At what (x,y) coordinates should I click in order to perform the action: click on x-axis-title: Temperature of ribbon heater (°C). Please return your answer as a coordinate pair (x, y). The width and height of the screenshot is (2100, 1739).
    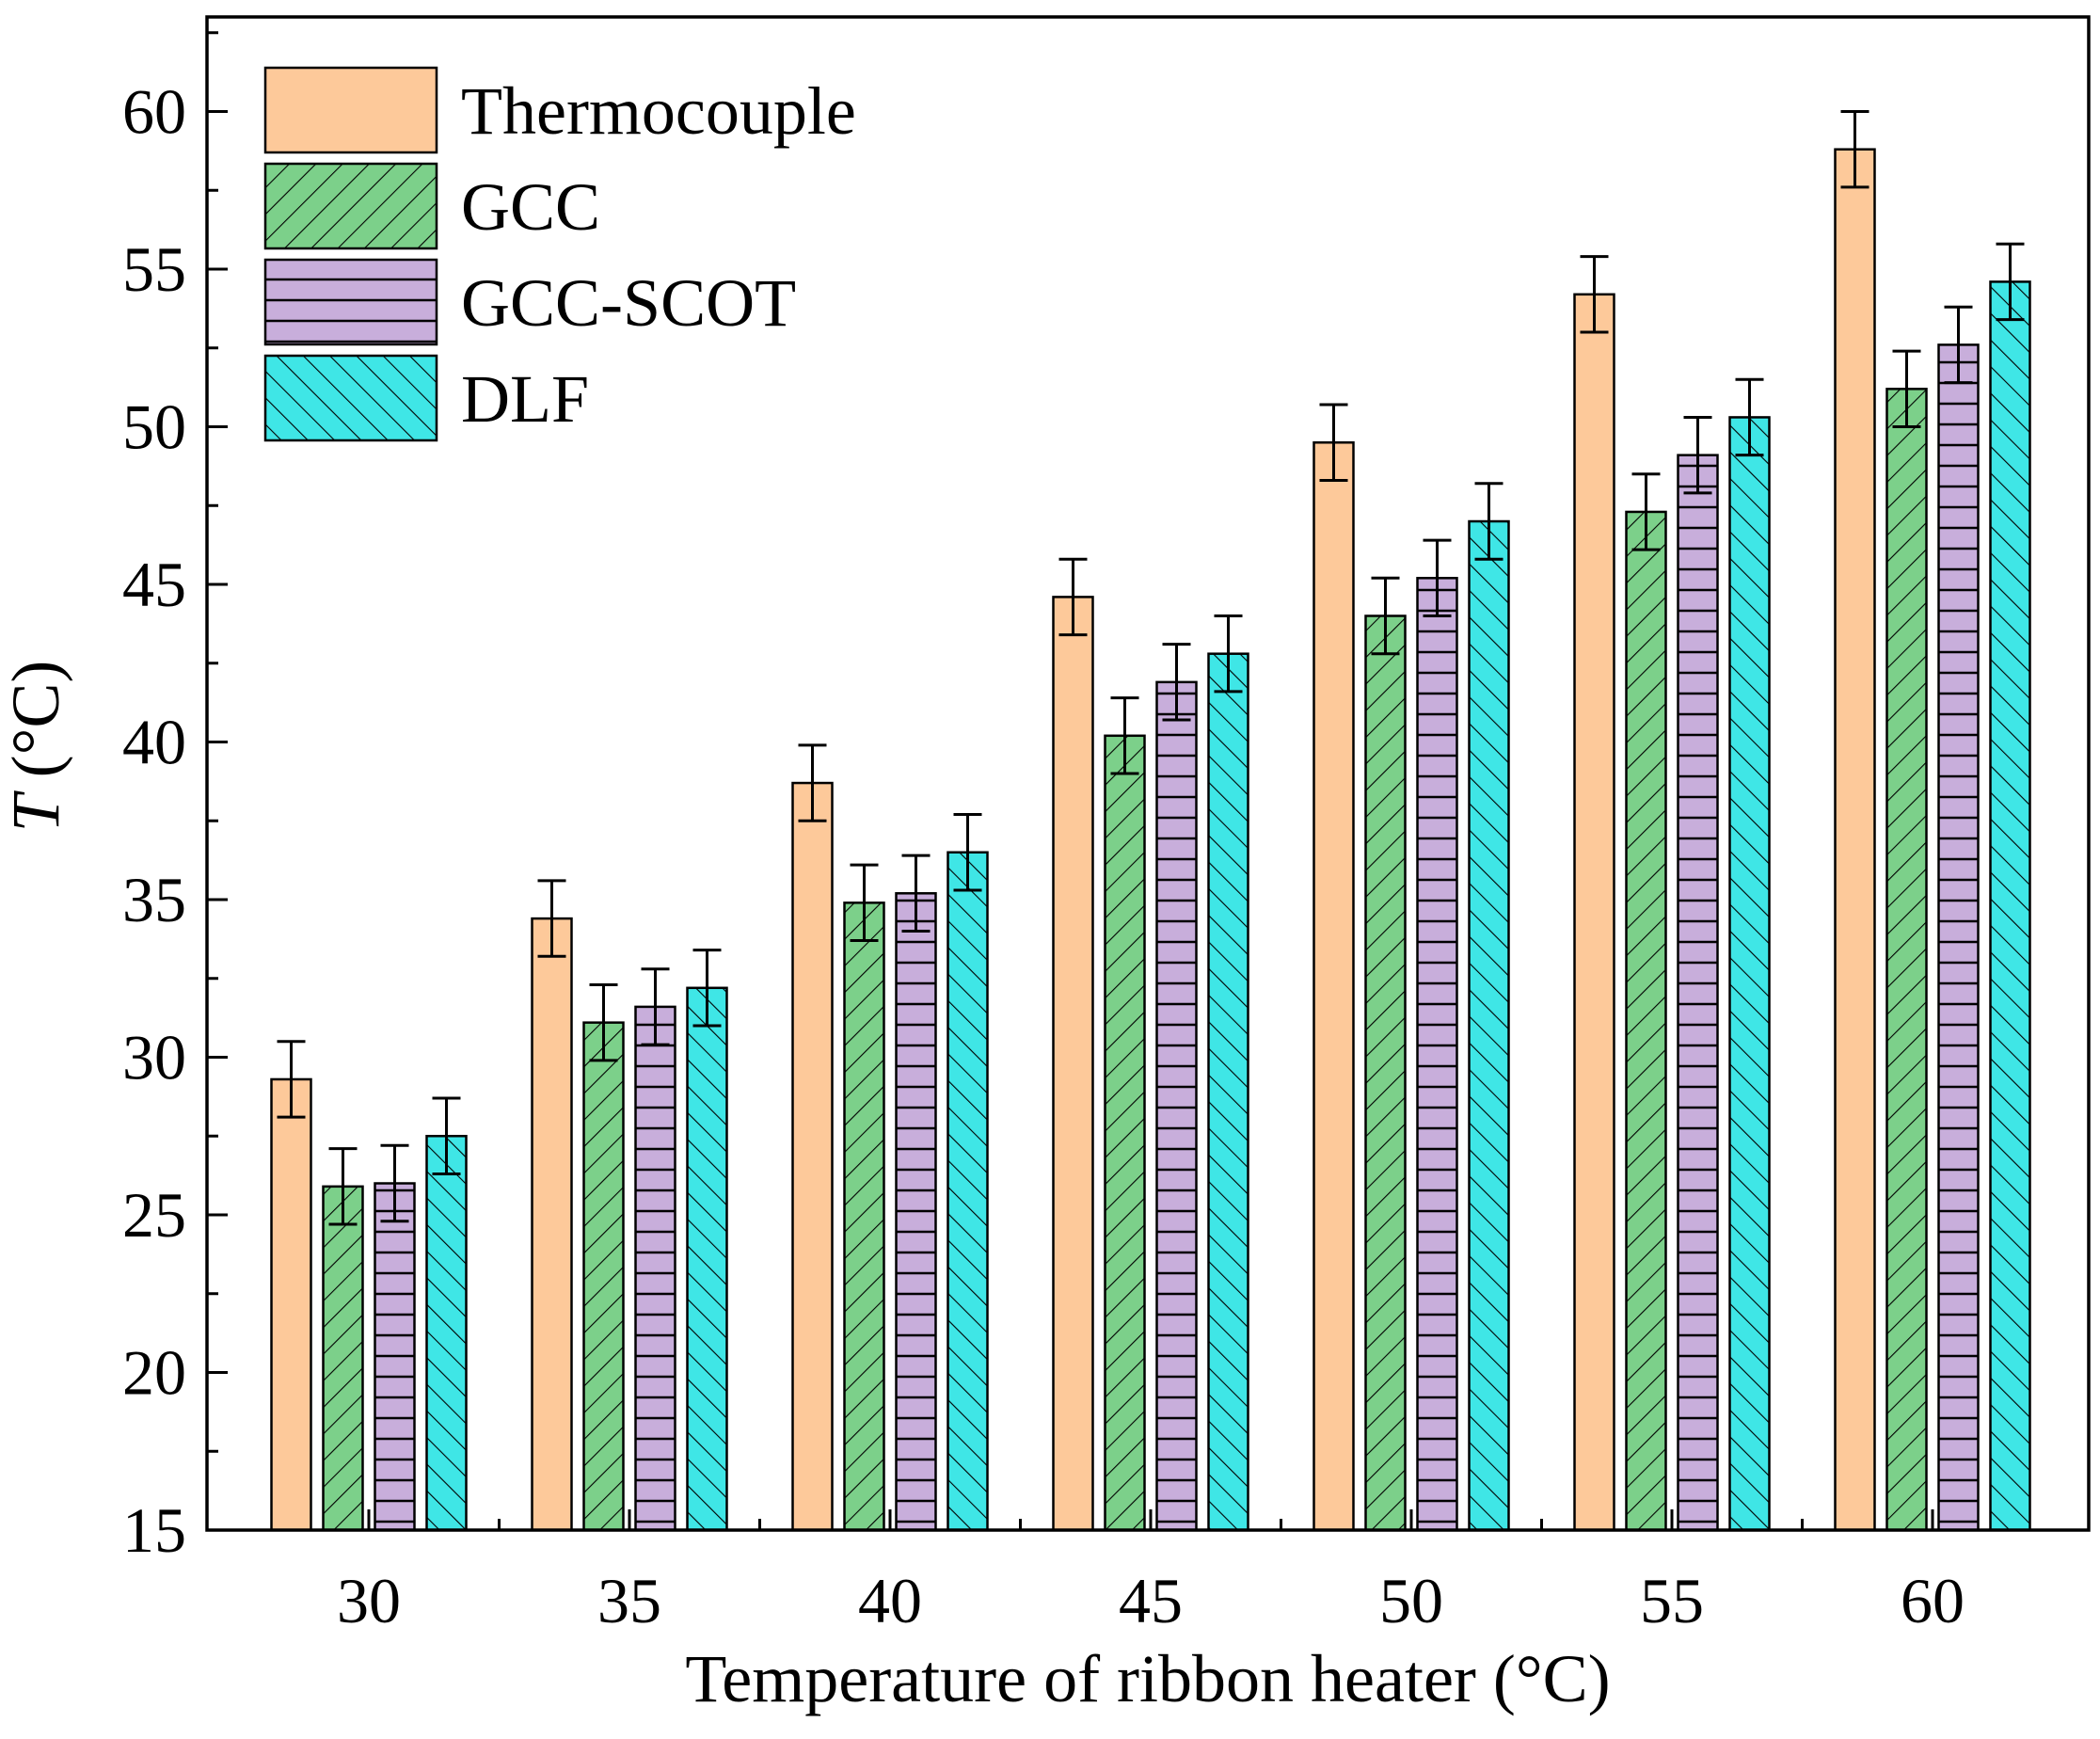
    Looking at the image, I should click on (1148, 1678).